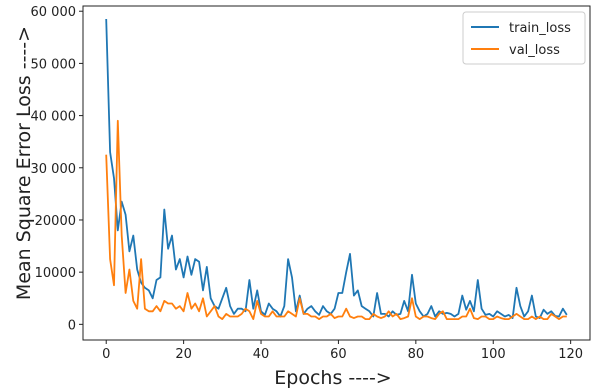 The width and height of the screenshot is (593, 390). Describe the element at coordinates (183, 354) in the screenshot. I see `x-tick-label: 20` at that location.